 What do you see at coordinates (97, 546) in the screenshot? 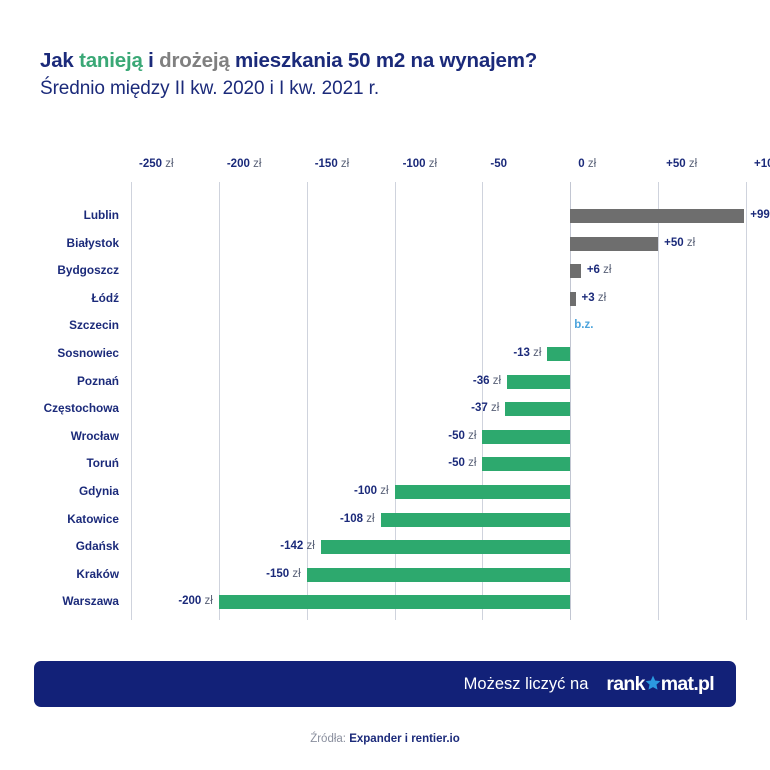
I see `city-label-gdańsk: Gdańsk` at bounding box center [97, 546].